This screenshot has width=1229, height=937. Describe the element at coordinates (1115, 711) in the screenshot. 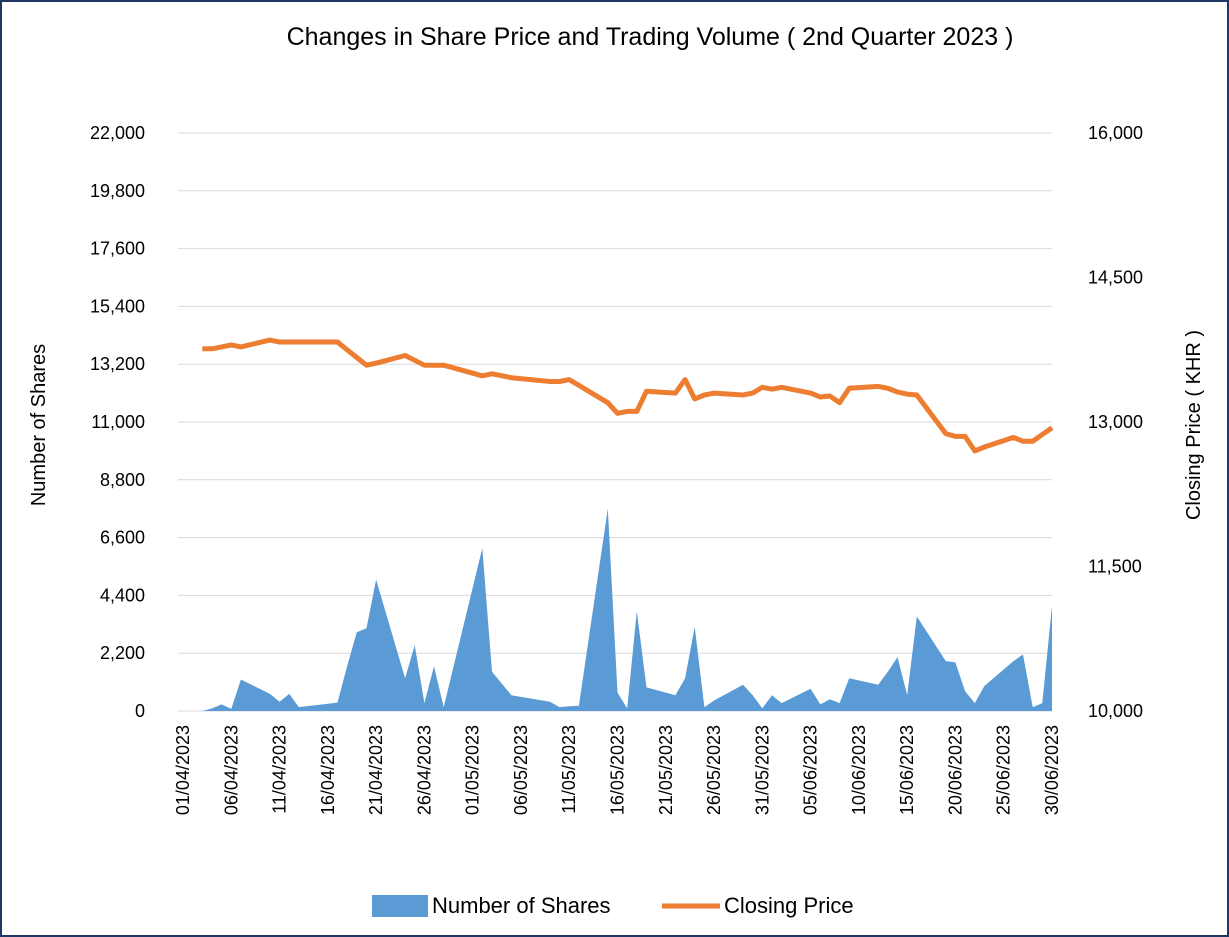

I see `y2-tick-label: 10,000` at that location.